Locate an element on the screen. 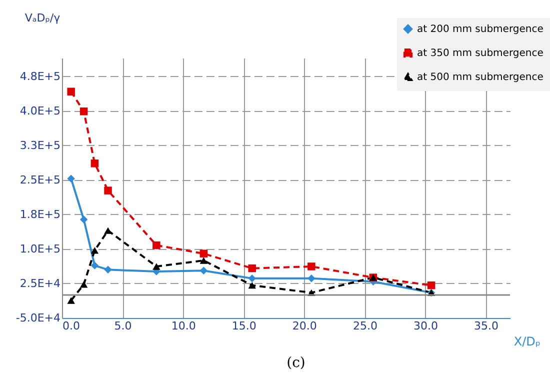 This screenshot has height=384, width=550. y-tick-label: 2.5E+5 is located at coordinates (40, 179).